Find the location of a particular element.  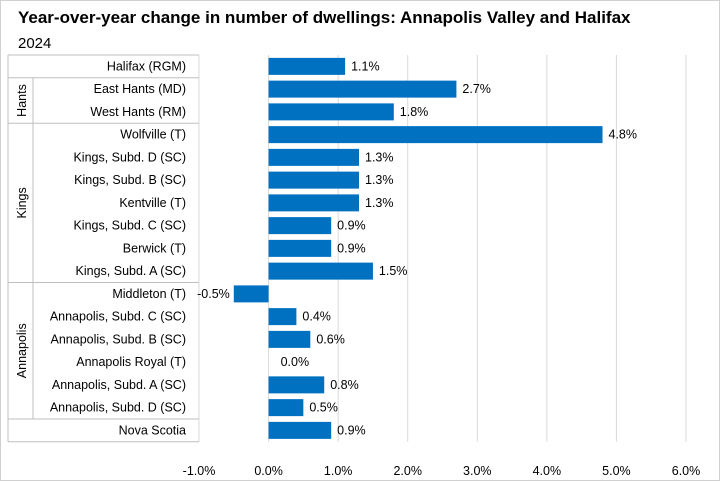

group-label: Kings is located at coordinates (22, 202).